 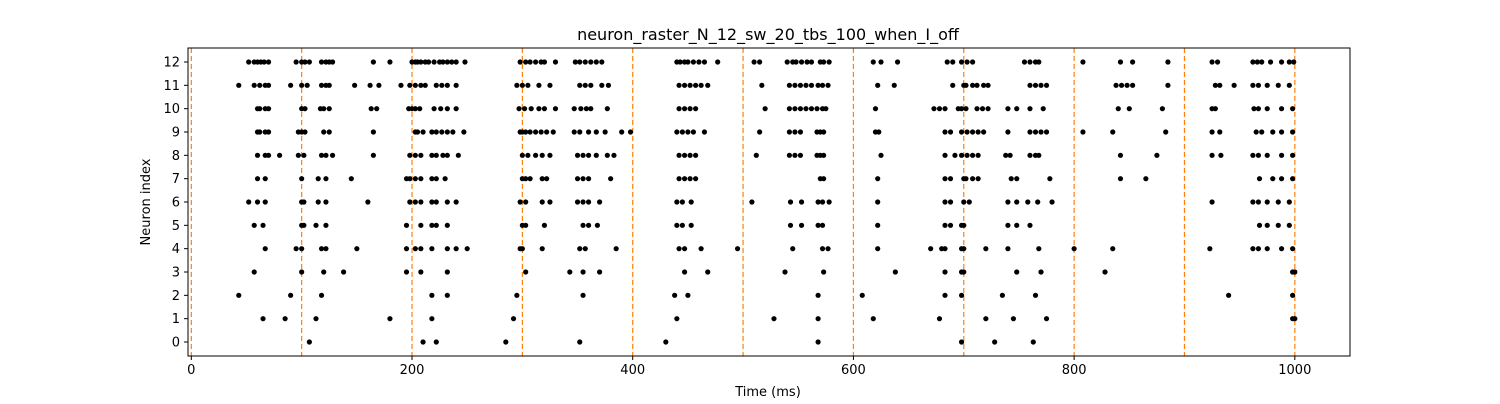 What do you see at coordinates (171, 63) in the screenshot?
I see `y-tick-label-12: 12` at bounding box center [171, 63].